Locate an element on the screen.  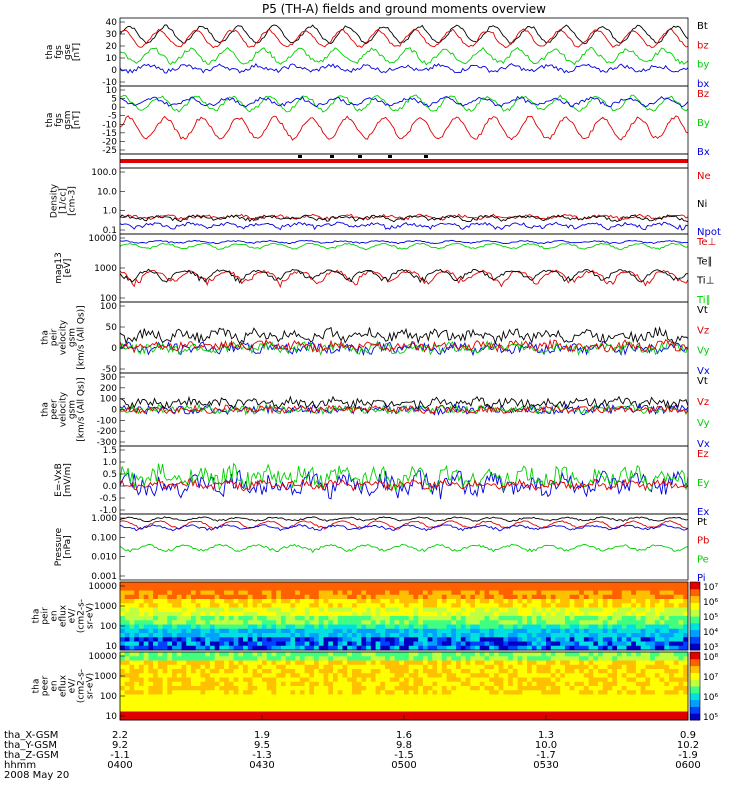
y-tick-label: 100 is located at coordinates (108, 697).